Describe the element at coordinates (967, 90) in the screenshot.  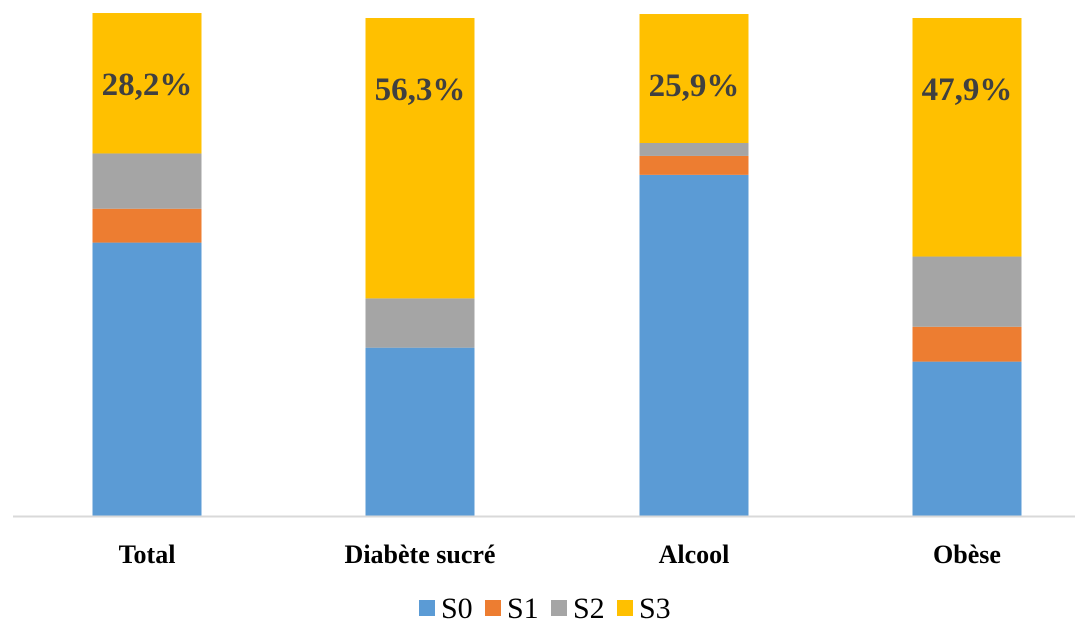
I see `data-label-obese: 47,9%` at that location.